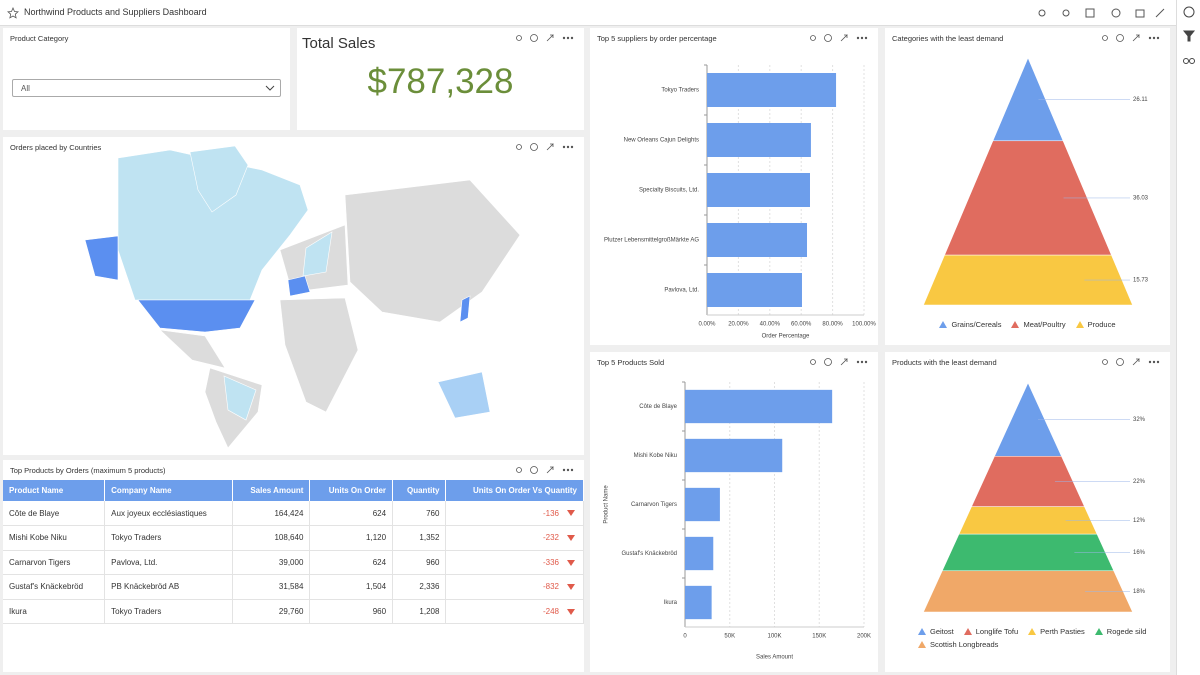 The image size is (1200, 675). What do you see at coordinates (1140, 100) in the screenshot?
I see `data-label: 26.11` at bounding box center [1140, 100].